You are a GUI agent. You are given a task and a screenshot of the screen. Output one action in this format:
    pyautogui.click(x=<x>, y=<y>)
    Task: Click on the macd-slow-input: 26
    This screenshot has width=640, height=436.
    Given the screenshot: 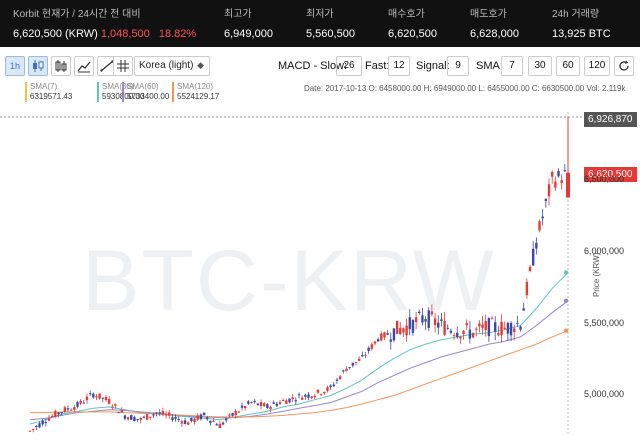 What is the action you would take?
    pyautogui.click(x=349, y=66)
    